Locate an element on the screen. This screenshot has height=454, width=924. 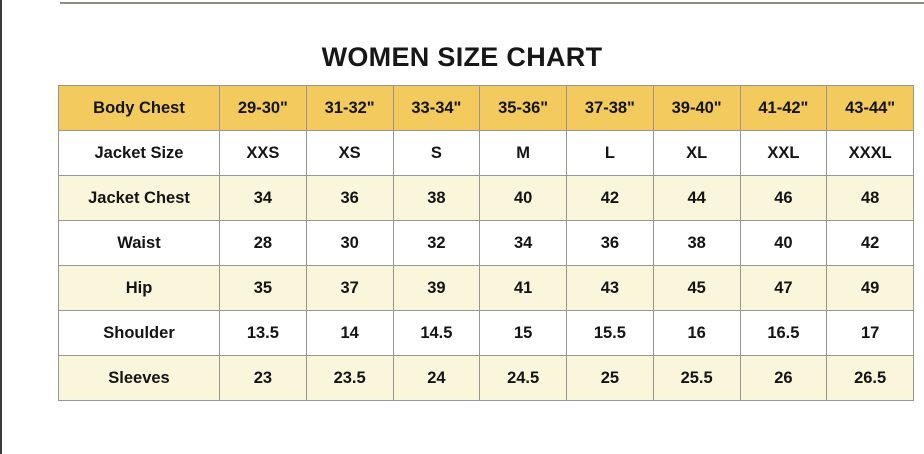
table-row: Jacket Chest 34 36 38 40 42 44 46 48 is located at coordinates (486, 198).